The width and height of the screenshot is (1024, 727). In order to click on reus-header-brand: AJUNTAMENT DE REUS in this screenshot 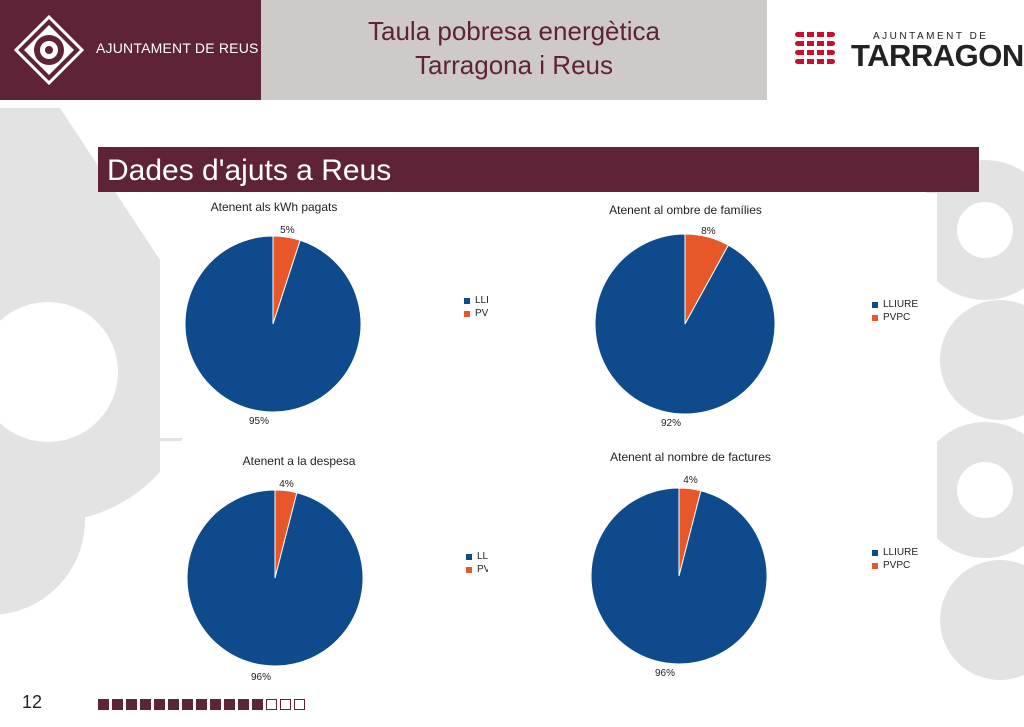, I will do `click(130, 50)`.